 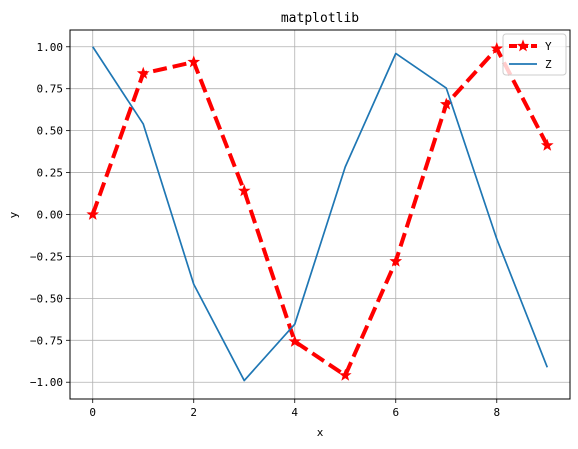 I want to click on y-tick-label: 0.25, so click(x=50, y=173).